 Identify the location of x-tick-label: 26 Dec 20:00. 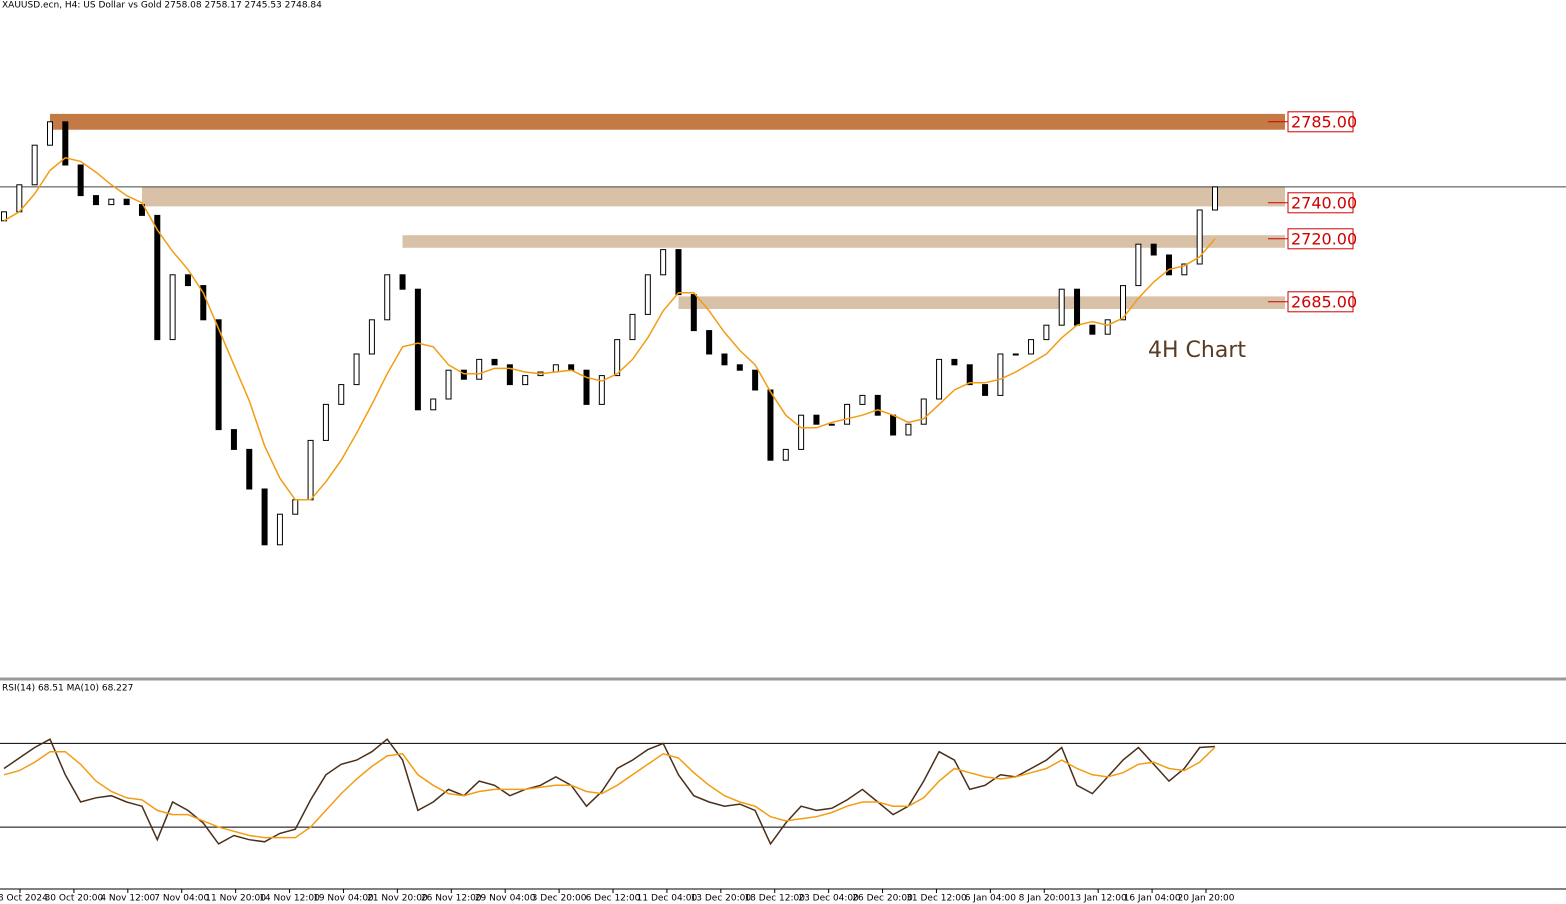
(882, 899).